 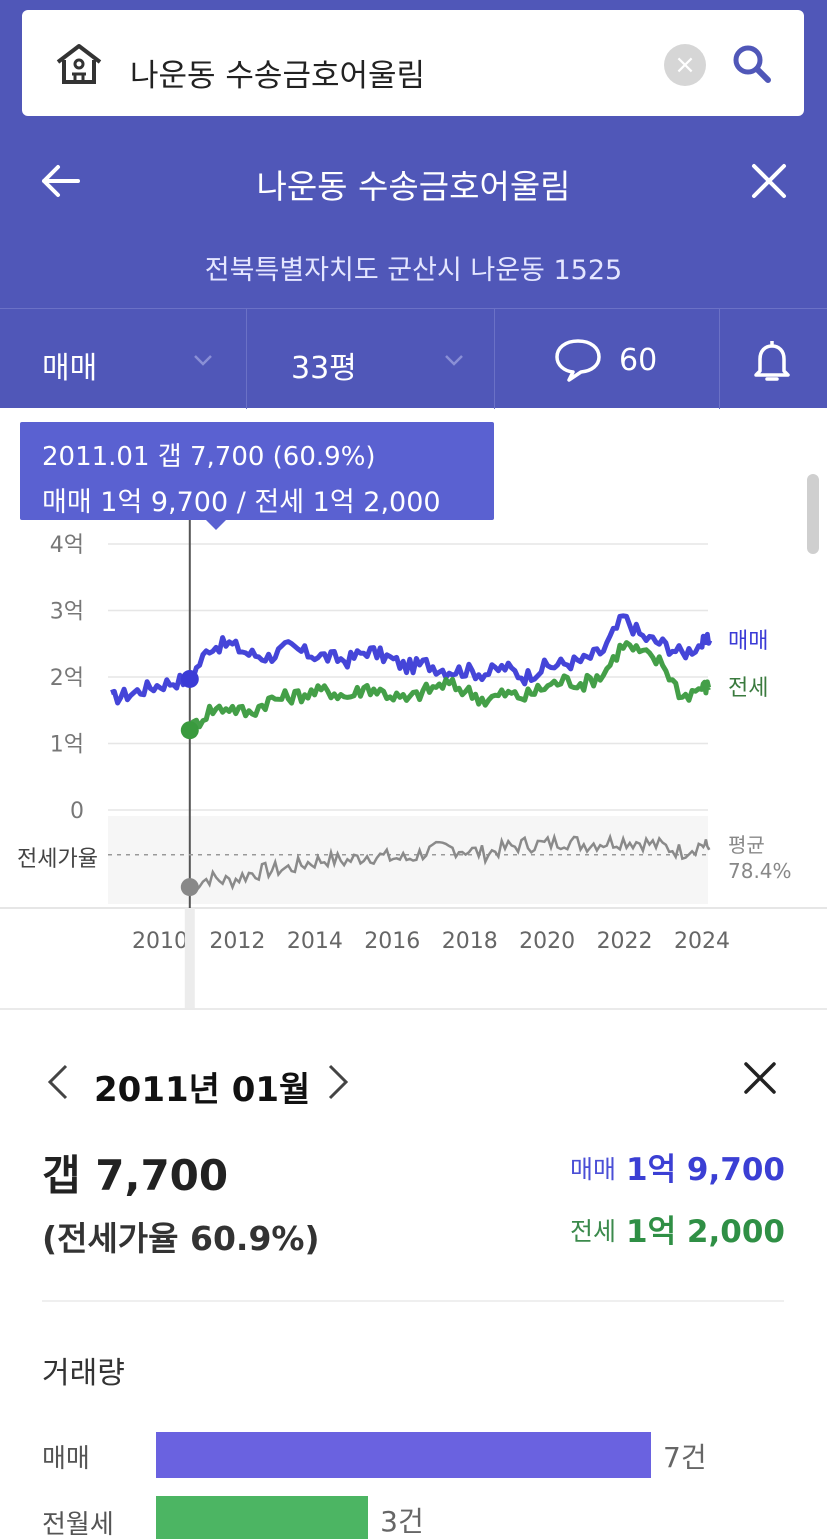 I want to click on x-tick-label: 2014, so click(x=315, y=941).